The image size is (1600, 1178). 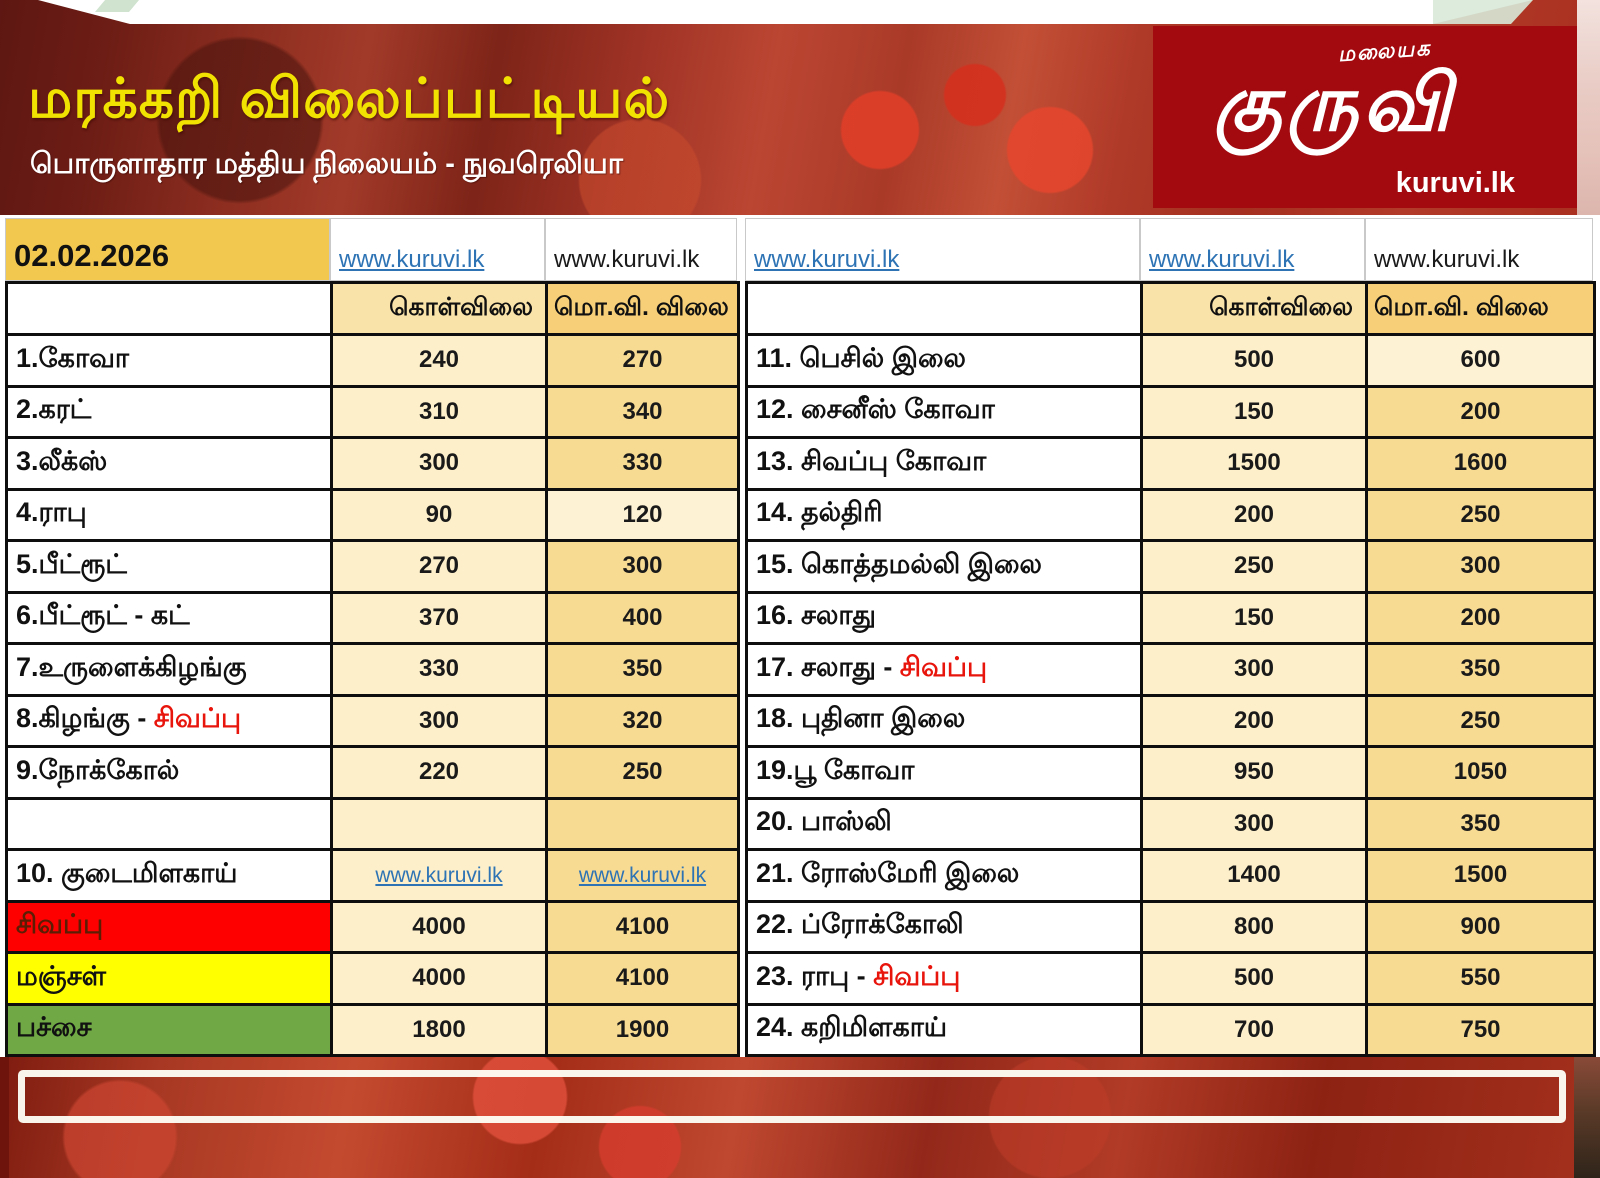 What do you see at coordinates (439, 1029) in the screenshot?
I see `buy-price-cell: 1800` at bounding box center [439, 1029].